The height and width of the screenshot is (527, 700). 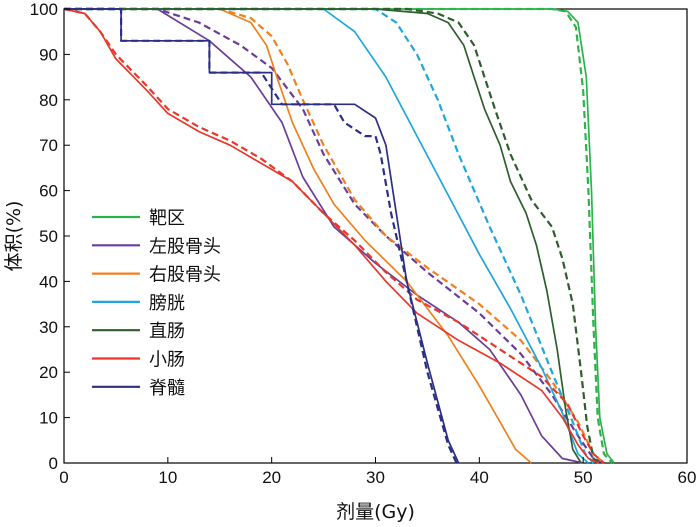 What do you see at coordinates (48, 281) in the screenshot?
I see `y-tick-label: 40` at bounding box center [48, 281].